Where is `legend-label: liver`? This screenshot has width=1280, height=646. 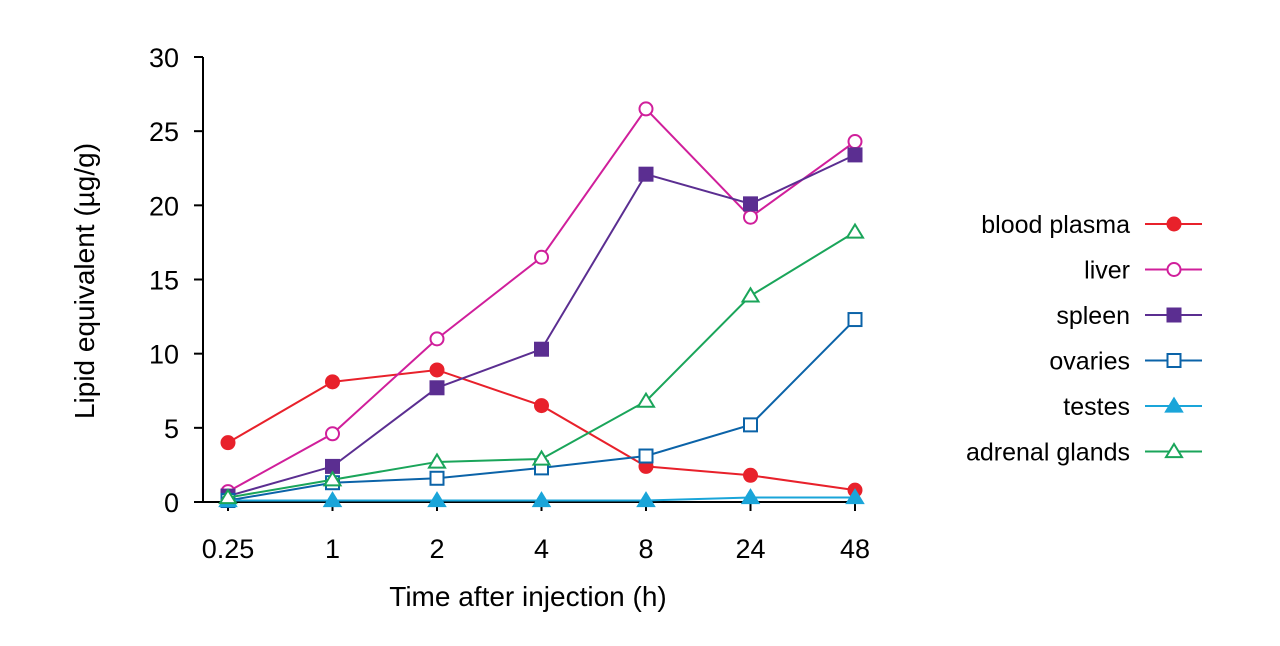 legend-label: liver is located at coordinates (1107, 271).